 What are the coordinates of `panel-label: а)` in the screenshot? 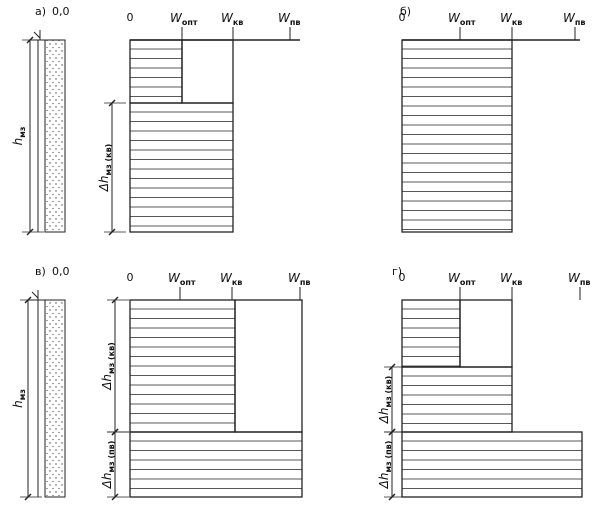 It's located at (40, 11).